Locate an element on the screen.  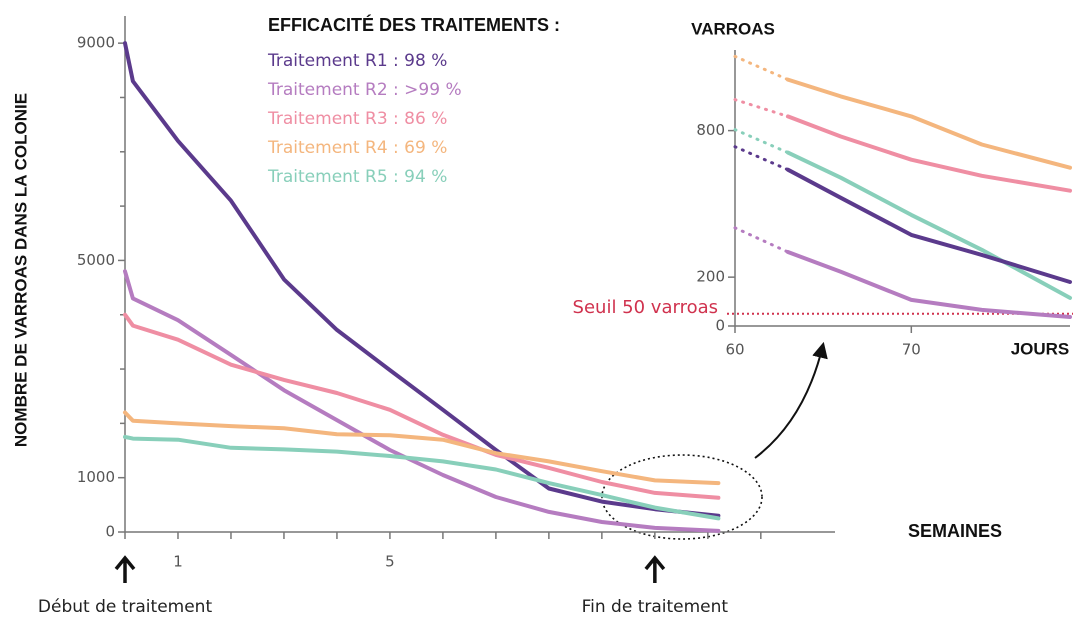
y-tick-label: 200 is located at coordinates (710, 277).